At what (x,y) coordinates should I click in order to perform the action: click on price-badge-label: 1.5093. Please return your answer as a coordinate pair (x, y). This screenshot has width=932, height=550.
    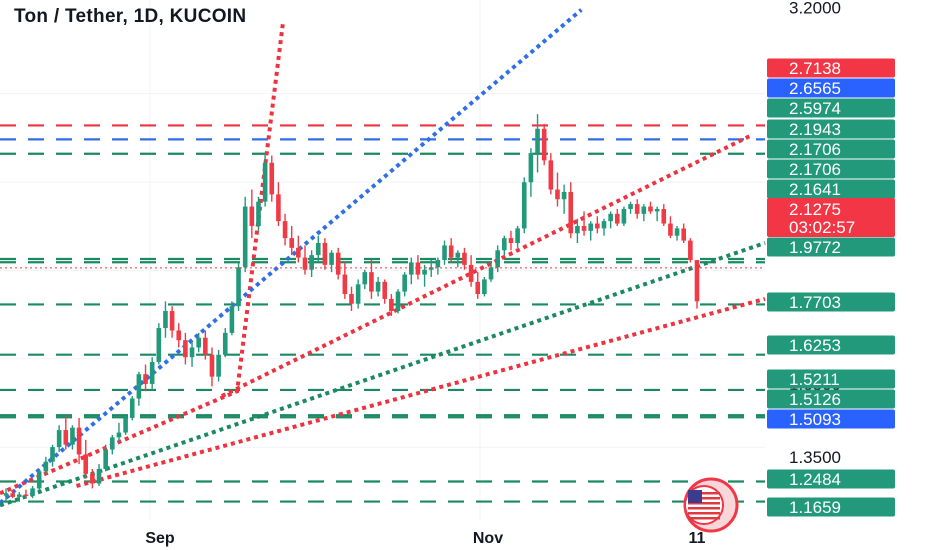
    Looking at the image, I should click on (815, 419).